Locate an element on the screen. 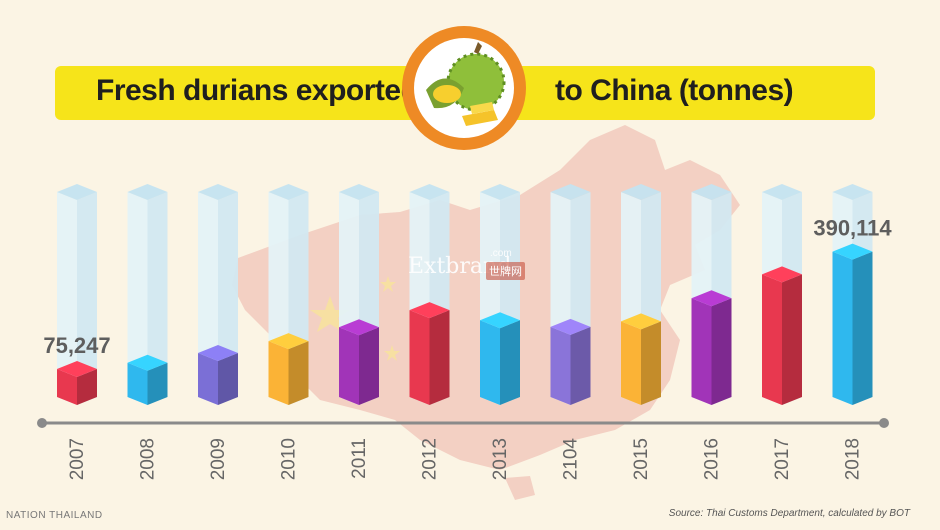 Image resolution: width=940 pixels, height=530 pixels. watermark-extbrand-com: .com is located at coordinates (501, 253).